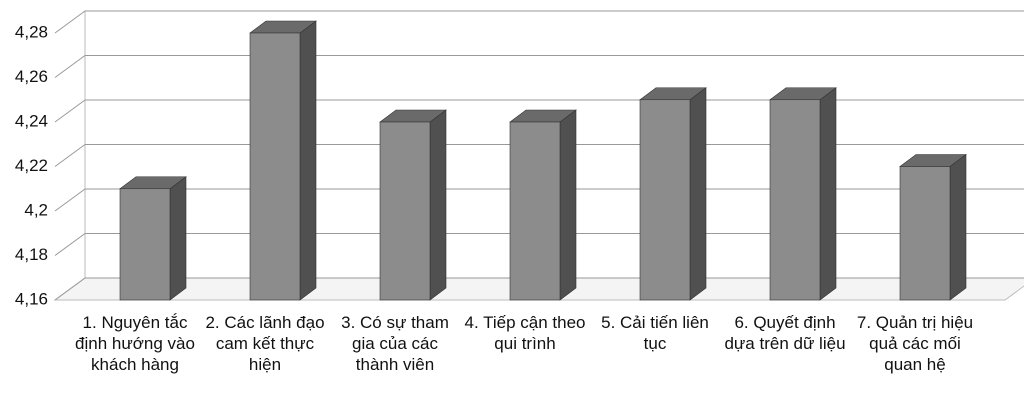 The width and height of the screenshot is (1024, 405). I want to click on x-tick-label: 1. Nguyên tắc định hướng vào khách hàng, so click(135, 343).